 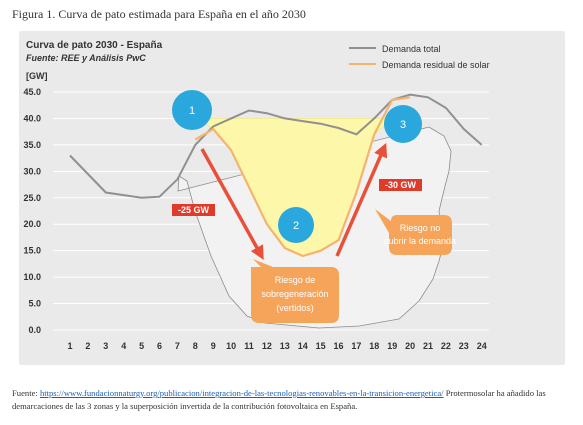 I want to click on legend-label-residual: Demanda residual de solar, so click(x=436, y=65).